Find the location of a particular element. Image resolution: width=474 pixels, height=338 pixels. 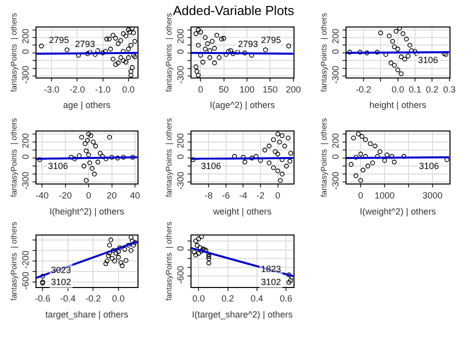

x-tick-label: -6 is located at coordinates (226, 195).